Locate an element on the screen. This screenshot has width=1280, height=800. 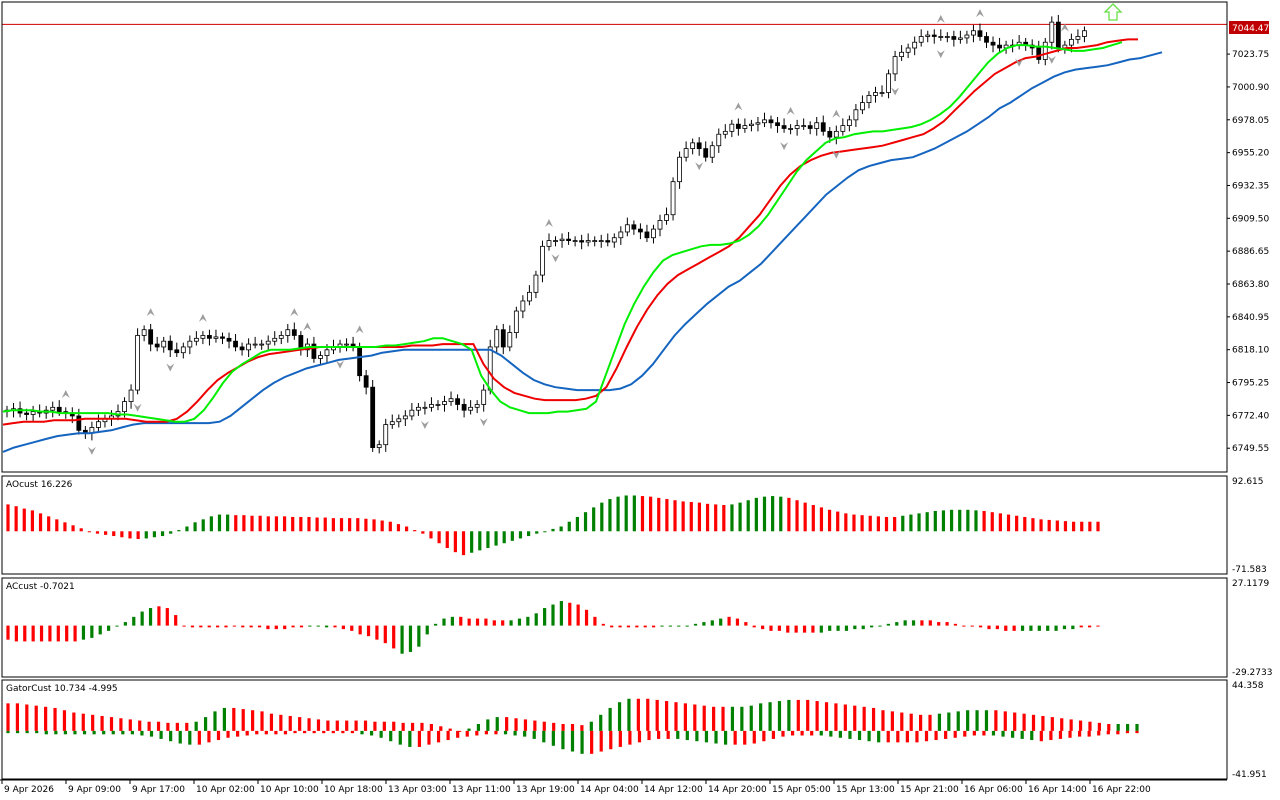
time-tick-label: 16 Apr 06:00 is located at coordinates (993, 790).